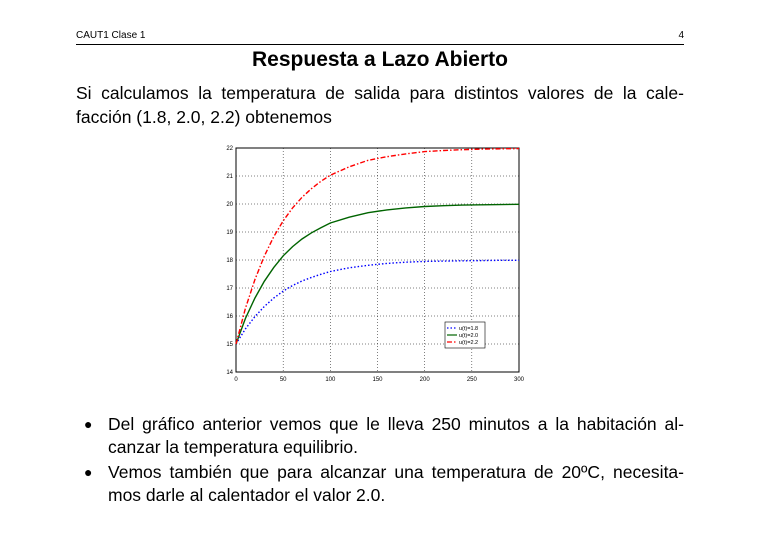 This screenshot has height=536, width=758. What do you see at coordinates (229, 373) in the screenshot?
I see `y-tick-label: 14` at bounding box center [229, 373].